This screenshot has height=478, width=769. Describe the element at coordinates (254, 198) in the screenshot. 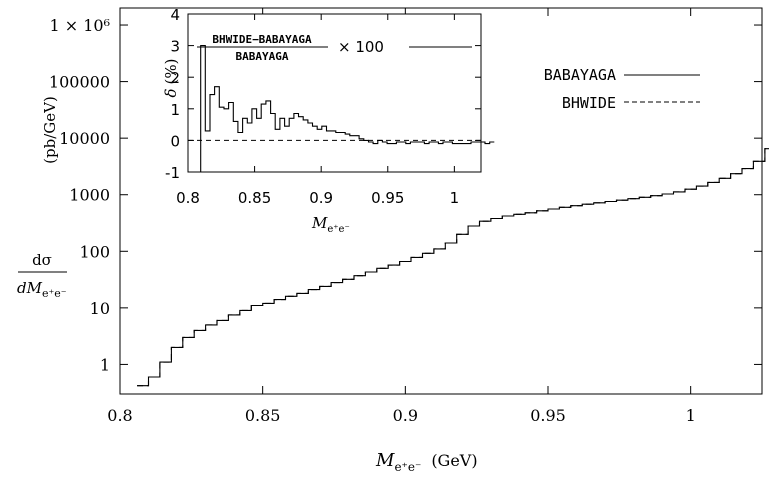

I see `inset-xtick-label-1: 0.85` at that location.